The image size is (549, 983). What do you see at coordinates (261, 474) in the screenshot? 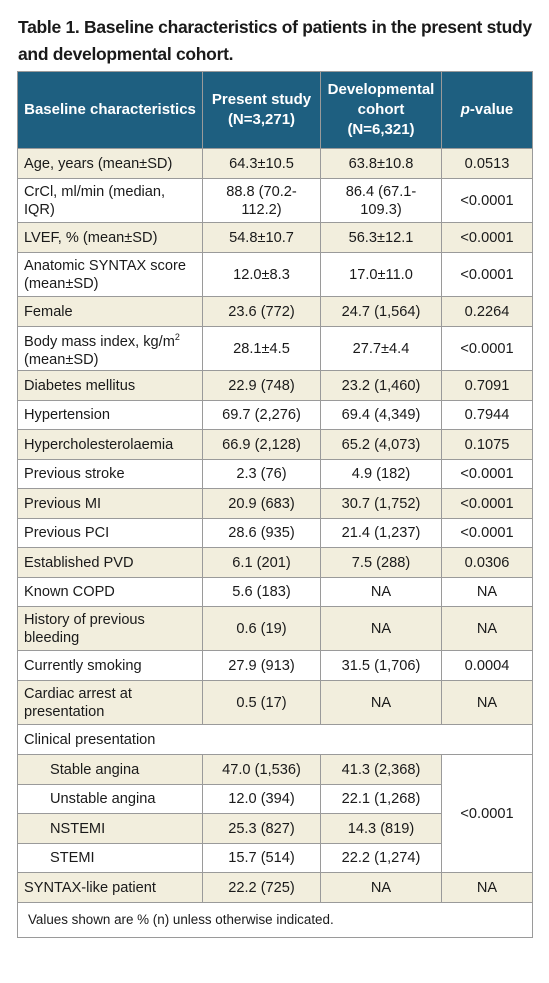
I see `present-study-value: 2.3 (76)` at bounding box center [261, 474].